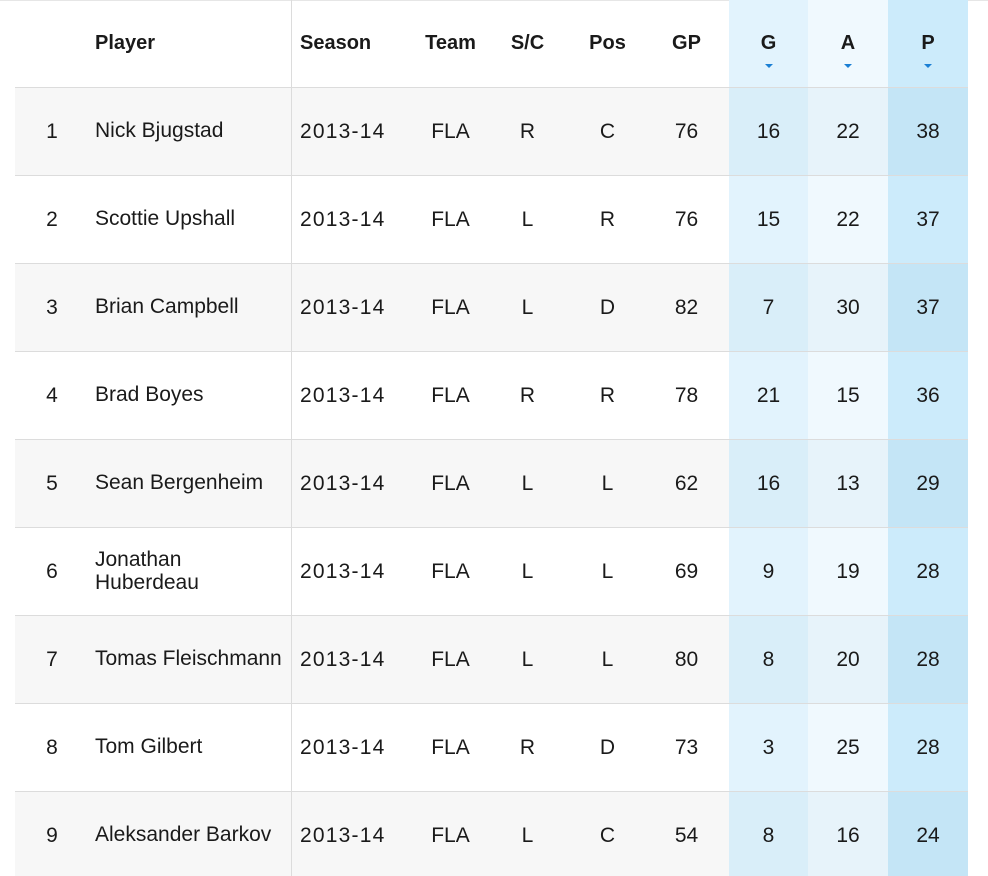 This screenshot has width=988, height=876. Describe the element at coordinates (527, 44) in the screenshot. I see `header-shoots-catches: S/C` at that location.